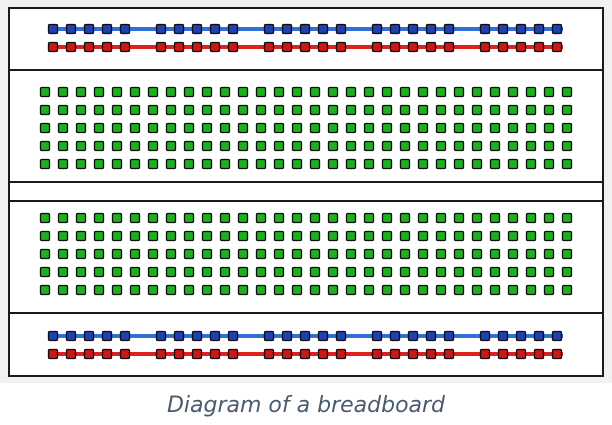 Image resolution: width=612 pixels, height=425 pixels. Describe the element at coordinates (306, 191) in the screenshot. I see `center-channel` at that location.